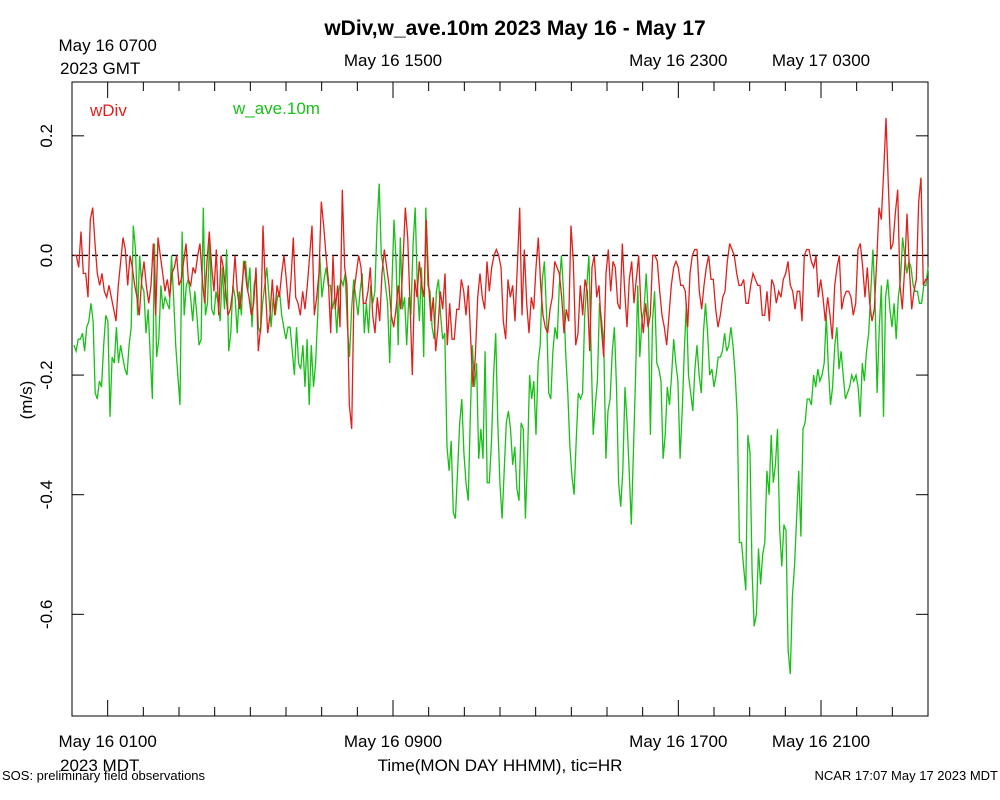  Describe the element at coordinates (204, 109) in the screenshot. I see `legend: wDiv w_ave.10m` at that location.